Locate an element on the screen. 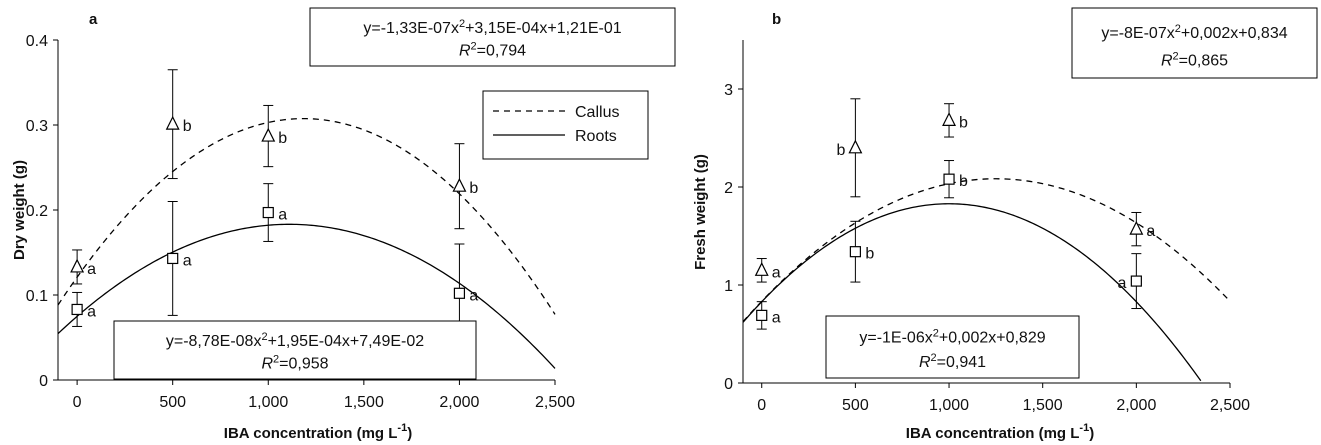 The height and width of the screenshot is (445, 1321). y-tick-label: 0.3 is located at coordinates (37, 126).